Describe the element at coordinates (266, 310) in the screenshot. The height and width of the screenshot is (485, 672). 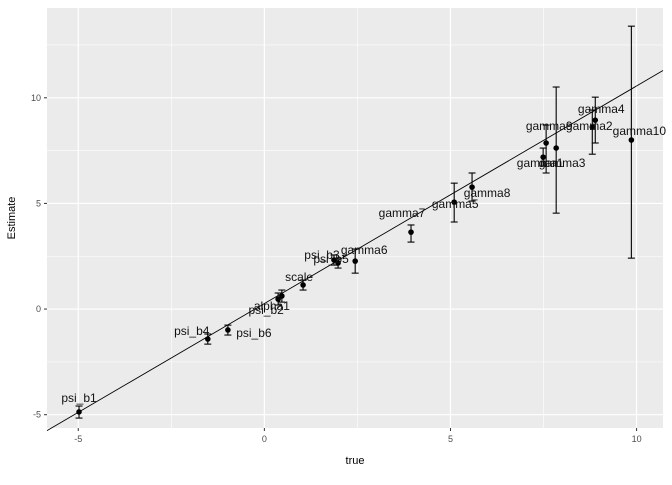
I see `point-label: psi_b2` at that location.